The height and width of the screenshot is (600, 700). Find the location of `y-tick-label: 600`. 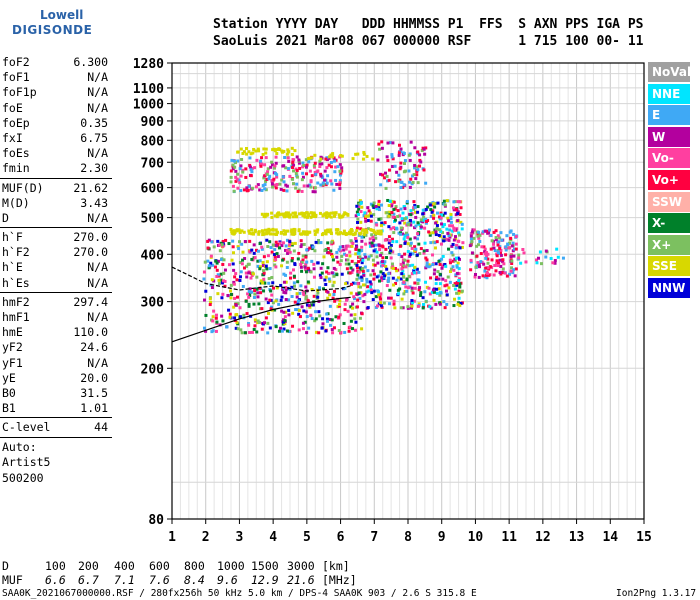

y-tick-label: 600 is located at coordinates (153, 189).